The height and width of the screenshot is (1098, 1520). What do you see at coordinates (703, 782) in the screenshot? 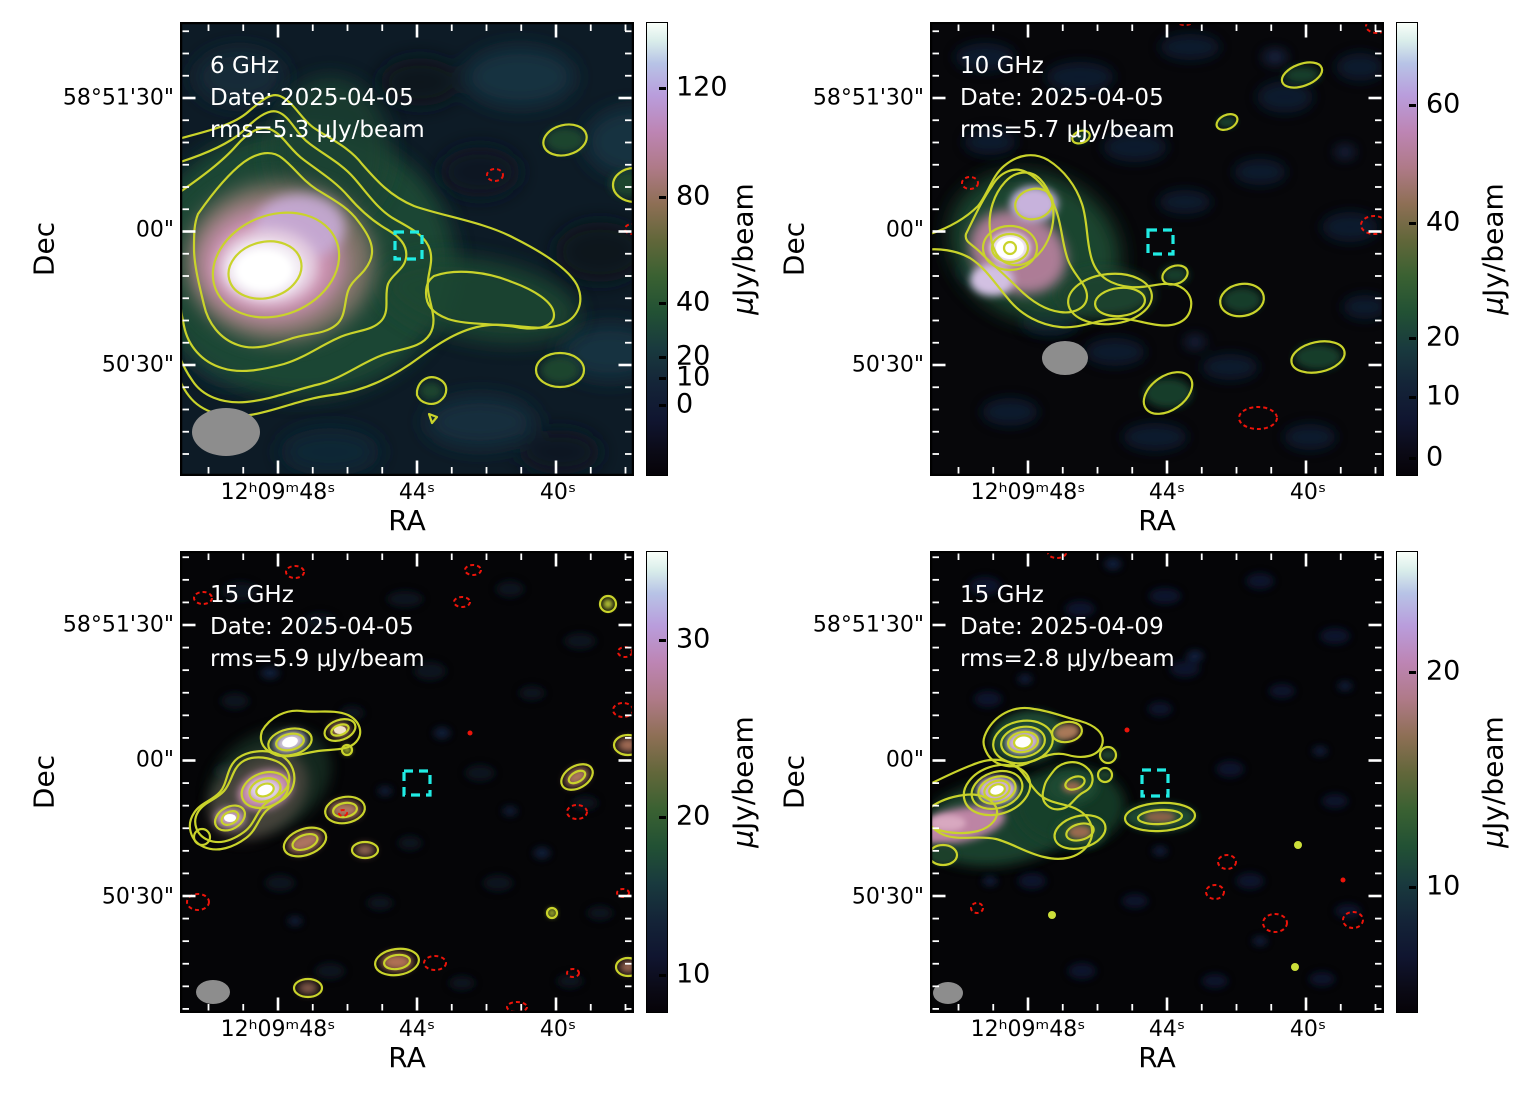
I see `colorbar-15ghz-a: 30 20 10 μJy/beam` at bounding box center [703, 782].